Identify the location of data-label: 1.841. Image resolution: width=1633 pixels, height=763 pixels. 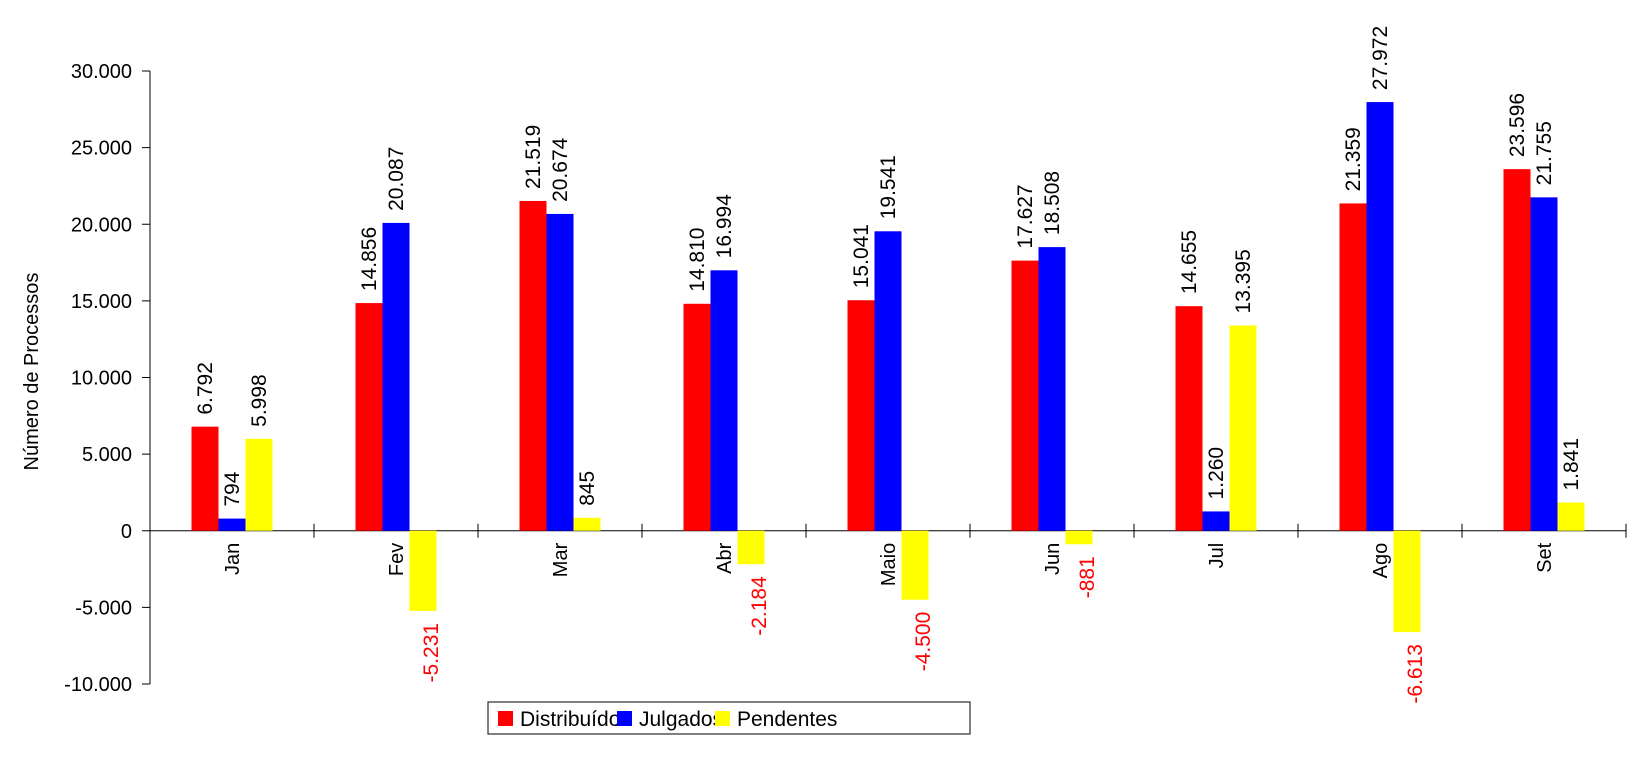
(1571, 464).